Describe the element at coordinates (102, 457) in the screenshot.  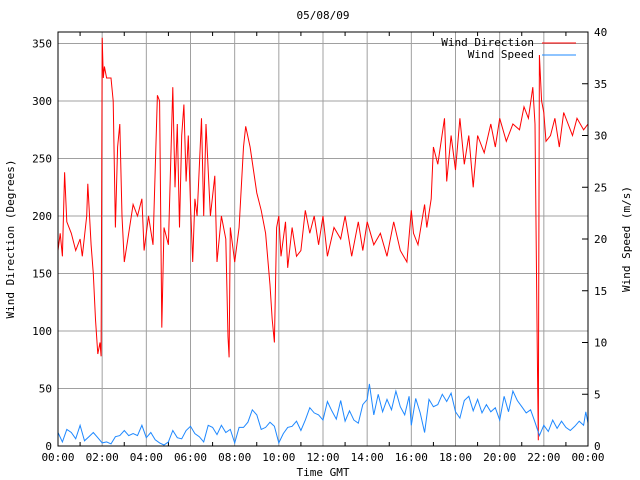
I see `x-tick-label: 02:00` at that location.